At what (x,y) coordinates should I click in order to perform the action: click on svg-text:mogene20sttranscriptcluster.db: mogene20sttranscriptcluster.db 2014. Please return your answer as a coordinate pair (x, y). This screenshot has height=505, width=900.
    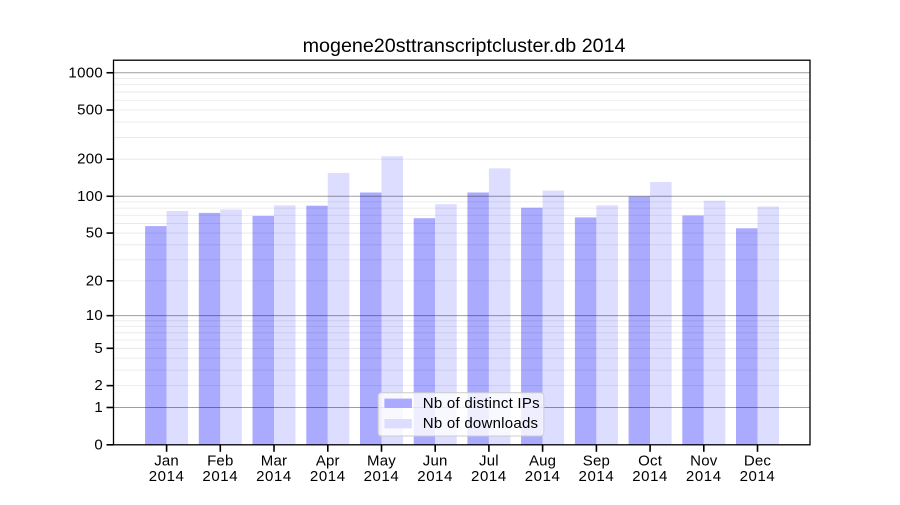
    Looking at the image, I should click on (464, 46).